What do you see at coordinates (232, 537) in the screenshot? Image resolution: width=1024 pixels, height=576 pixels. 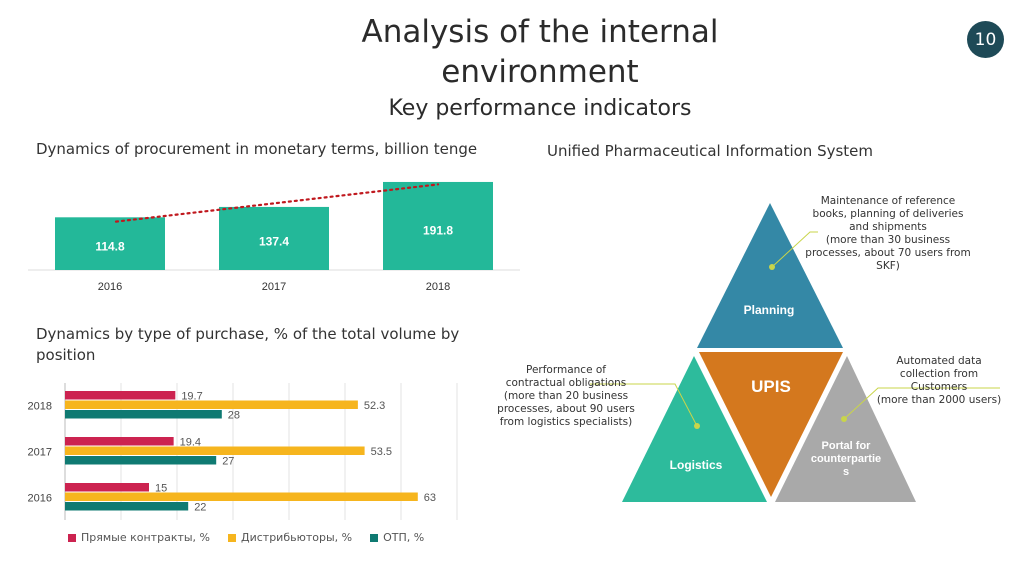 I see `legend-swatch-distributors` at bounding box center [232, 537].